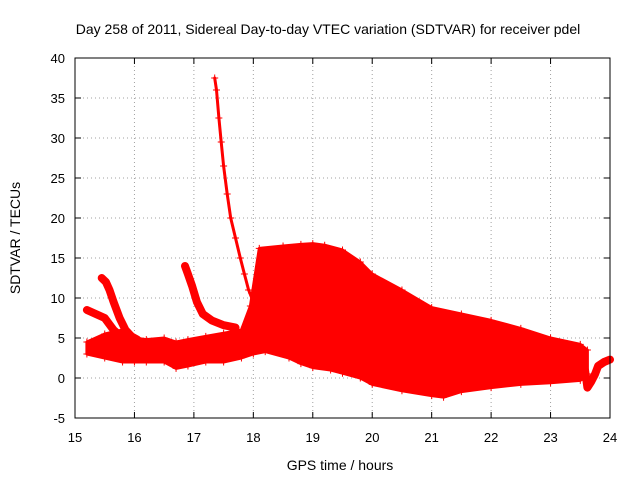  Describe the element at coordinates (431, 437) in the screenshot. I see `x-tick-label: 21` at that location.